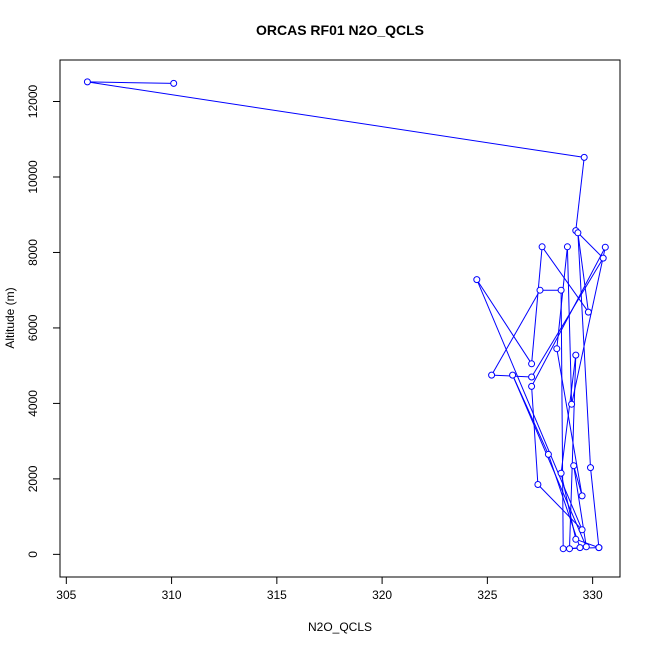 The image size is (650, 650). What do you see at coordinates (33, 177) in the screenshot?
I see `y-tick-label: 10000` at bounding box center [33, 177].